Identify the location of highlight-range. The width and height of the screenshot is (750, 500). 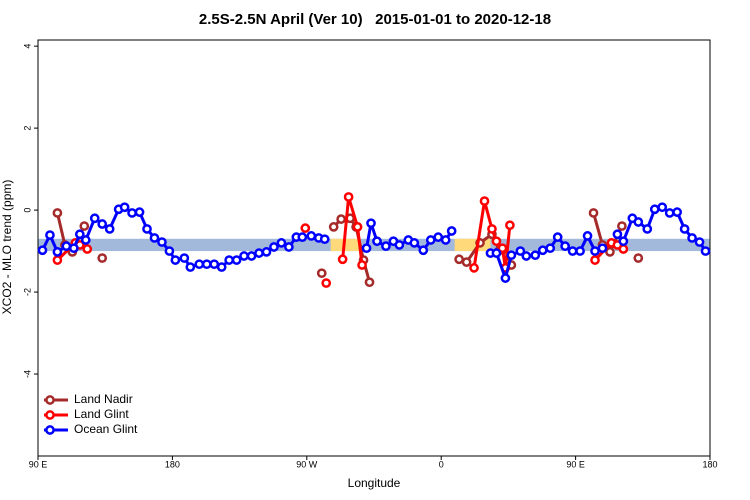
(345, 245).